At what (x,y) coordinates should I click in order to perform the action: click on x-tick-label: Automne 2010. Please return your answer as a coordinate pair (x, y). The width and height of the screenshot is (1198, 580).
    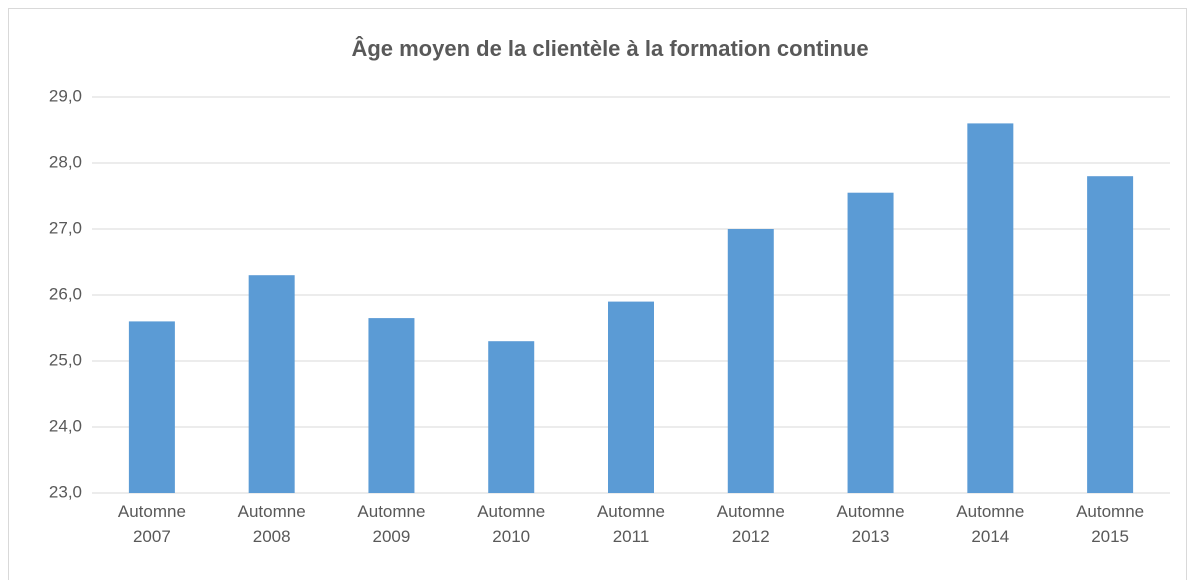
    Looking at the image, I should click on (511, 524).